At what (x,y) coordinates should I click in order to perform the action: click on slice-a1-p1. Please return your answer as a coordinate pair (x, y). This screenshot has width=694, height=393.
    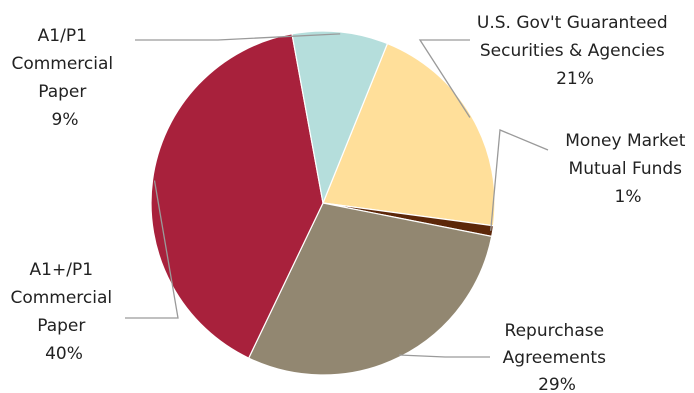
    Looking at the image, I should click on (340, 118).